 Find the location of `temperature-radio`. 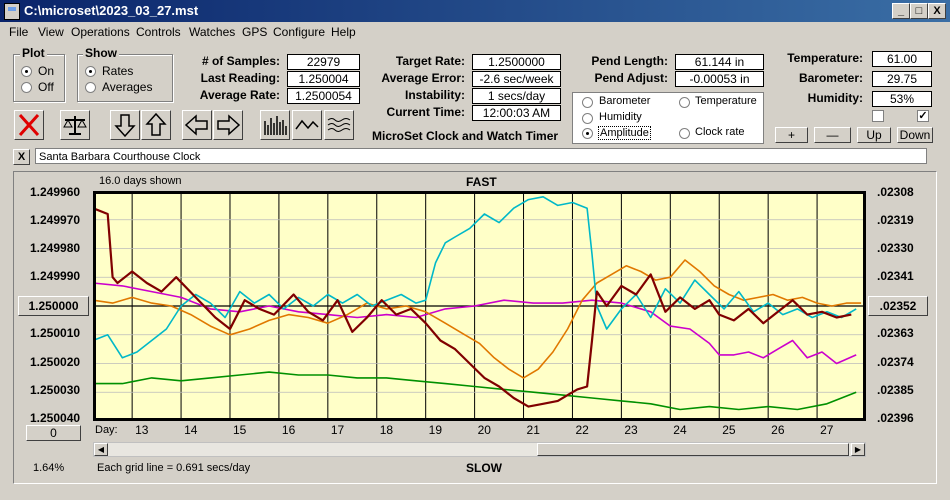

temperature-radio is located at coordinates (684, 102).